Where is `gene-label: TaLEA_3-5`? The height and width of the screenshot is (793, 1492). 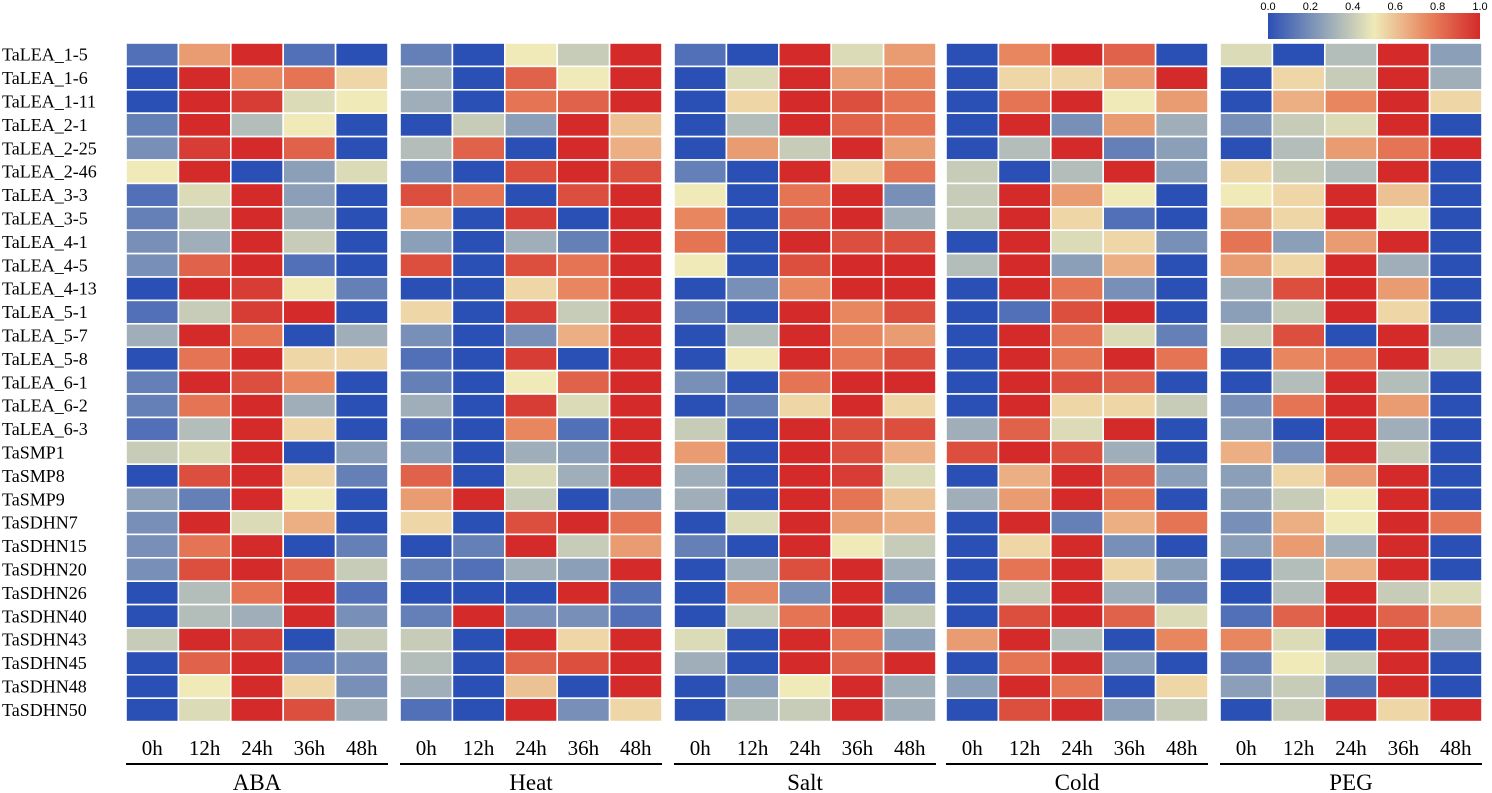 gene-label: TaLEA_3-5 is located at coordinates (45, 219).